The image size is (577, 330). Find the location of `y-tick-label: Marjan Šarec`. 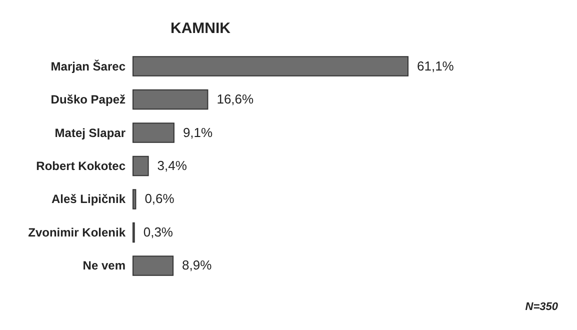

y-tick-label: Marjan Šarec is located at coordinates (88, 66).